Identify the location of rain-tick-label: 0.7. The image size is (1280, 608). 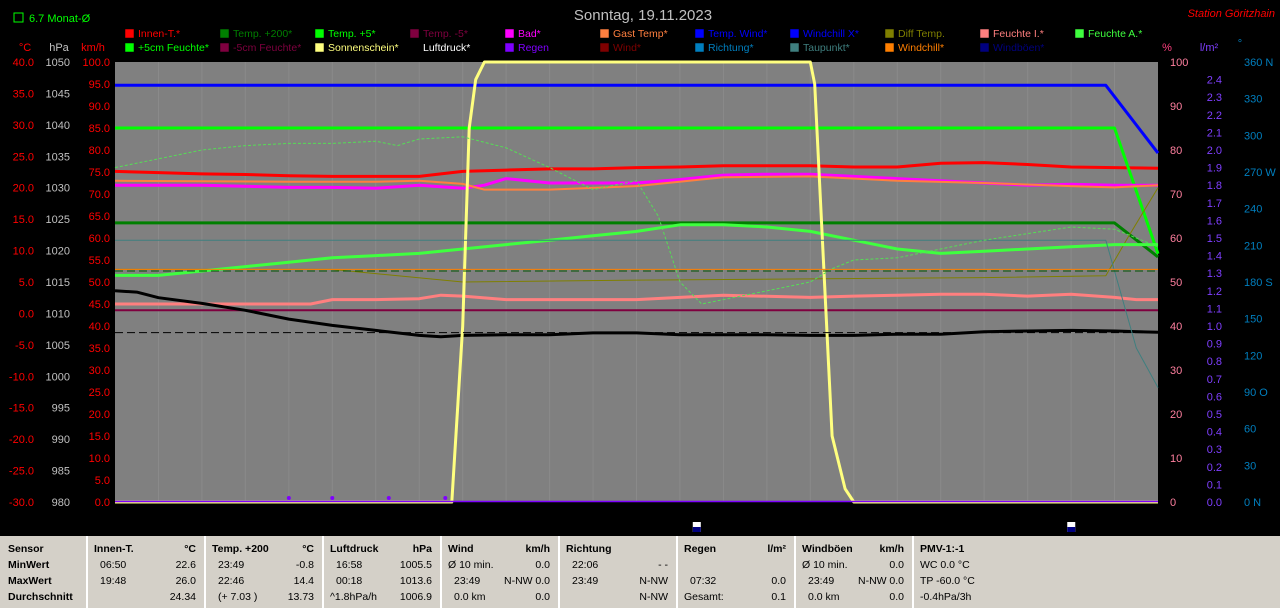
(1214, 380).